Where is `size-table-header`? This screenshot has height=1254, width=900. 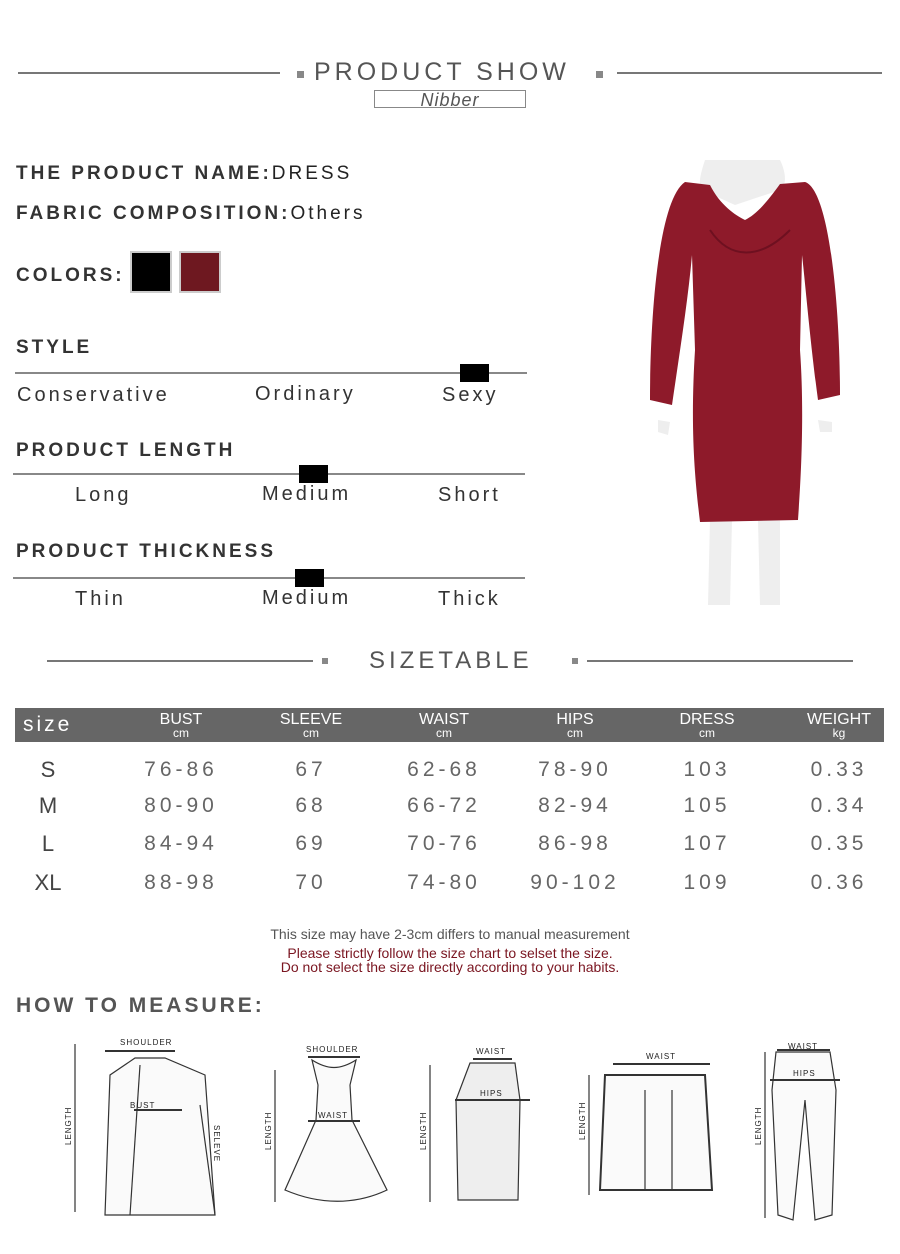
size-table-header is located at coordinates (449, 725).